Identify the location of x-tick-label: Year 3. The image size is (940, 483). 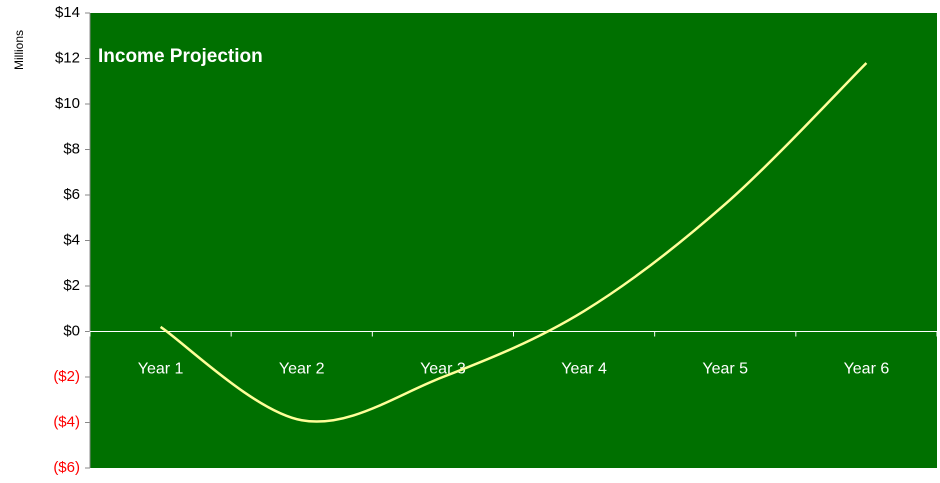
(443, 369).